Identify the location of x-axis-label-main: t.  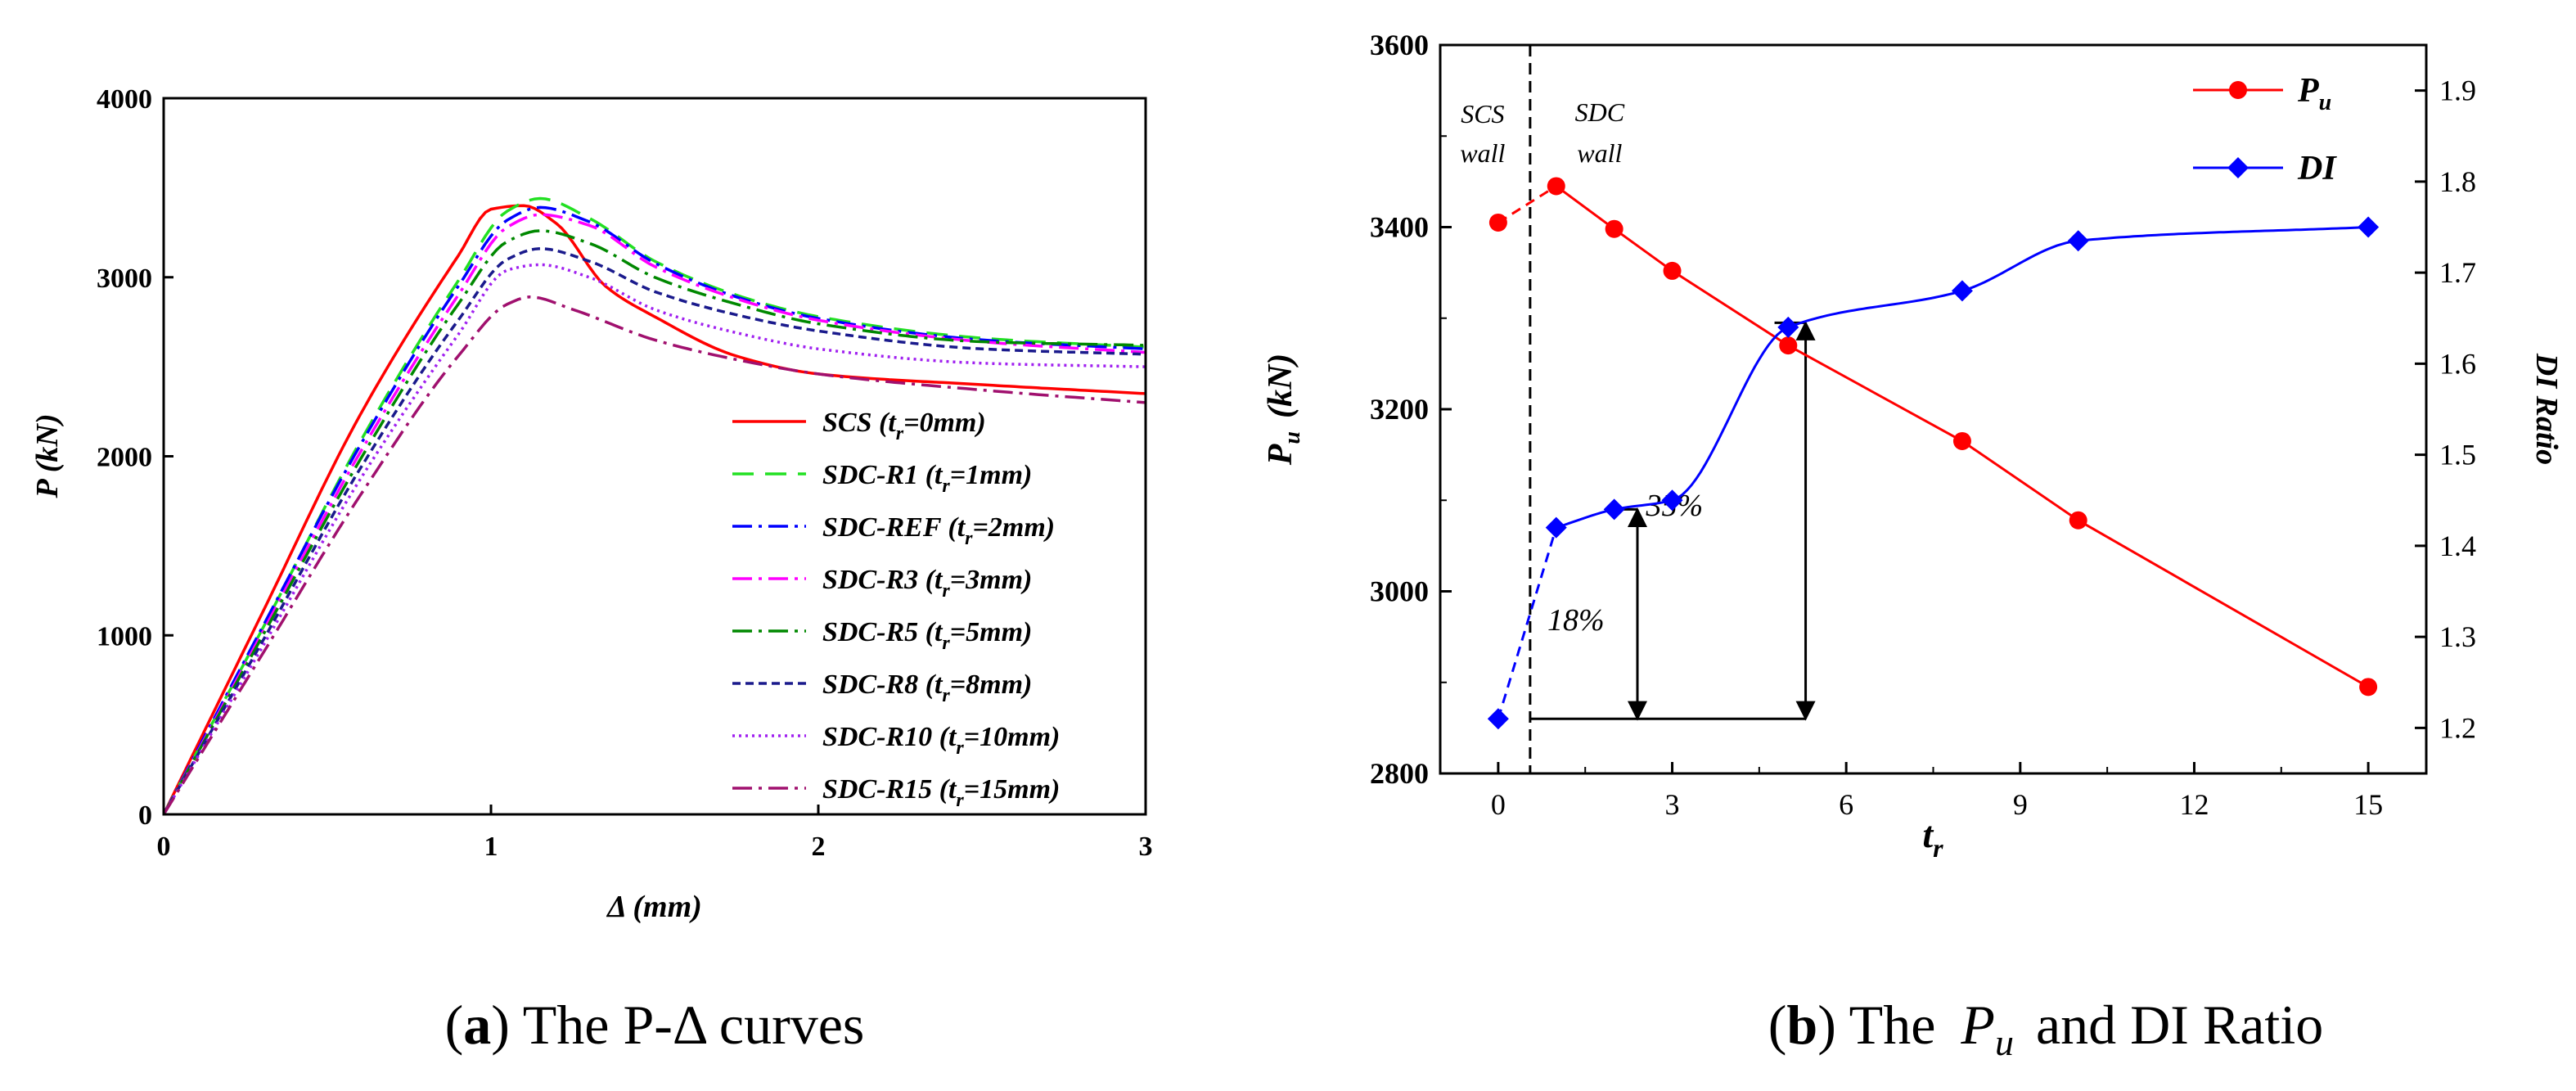
(1928, 834).